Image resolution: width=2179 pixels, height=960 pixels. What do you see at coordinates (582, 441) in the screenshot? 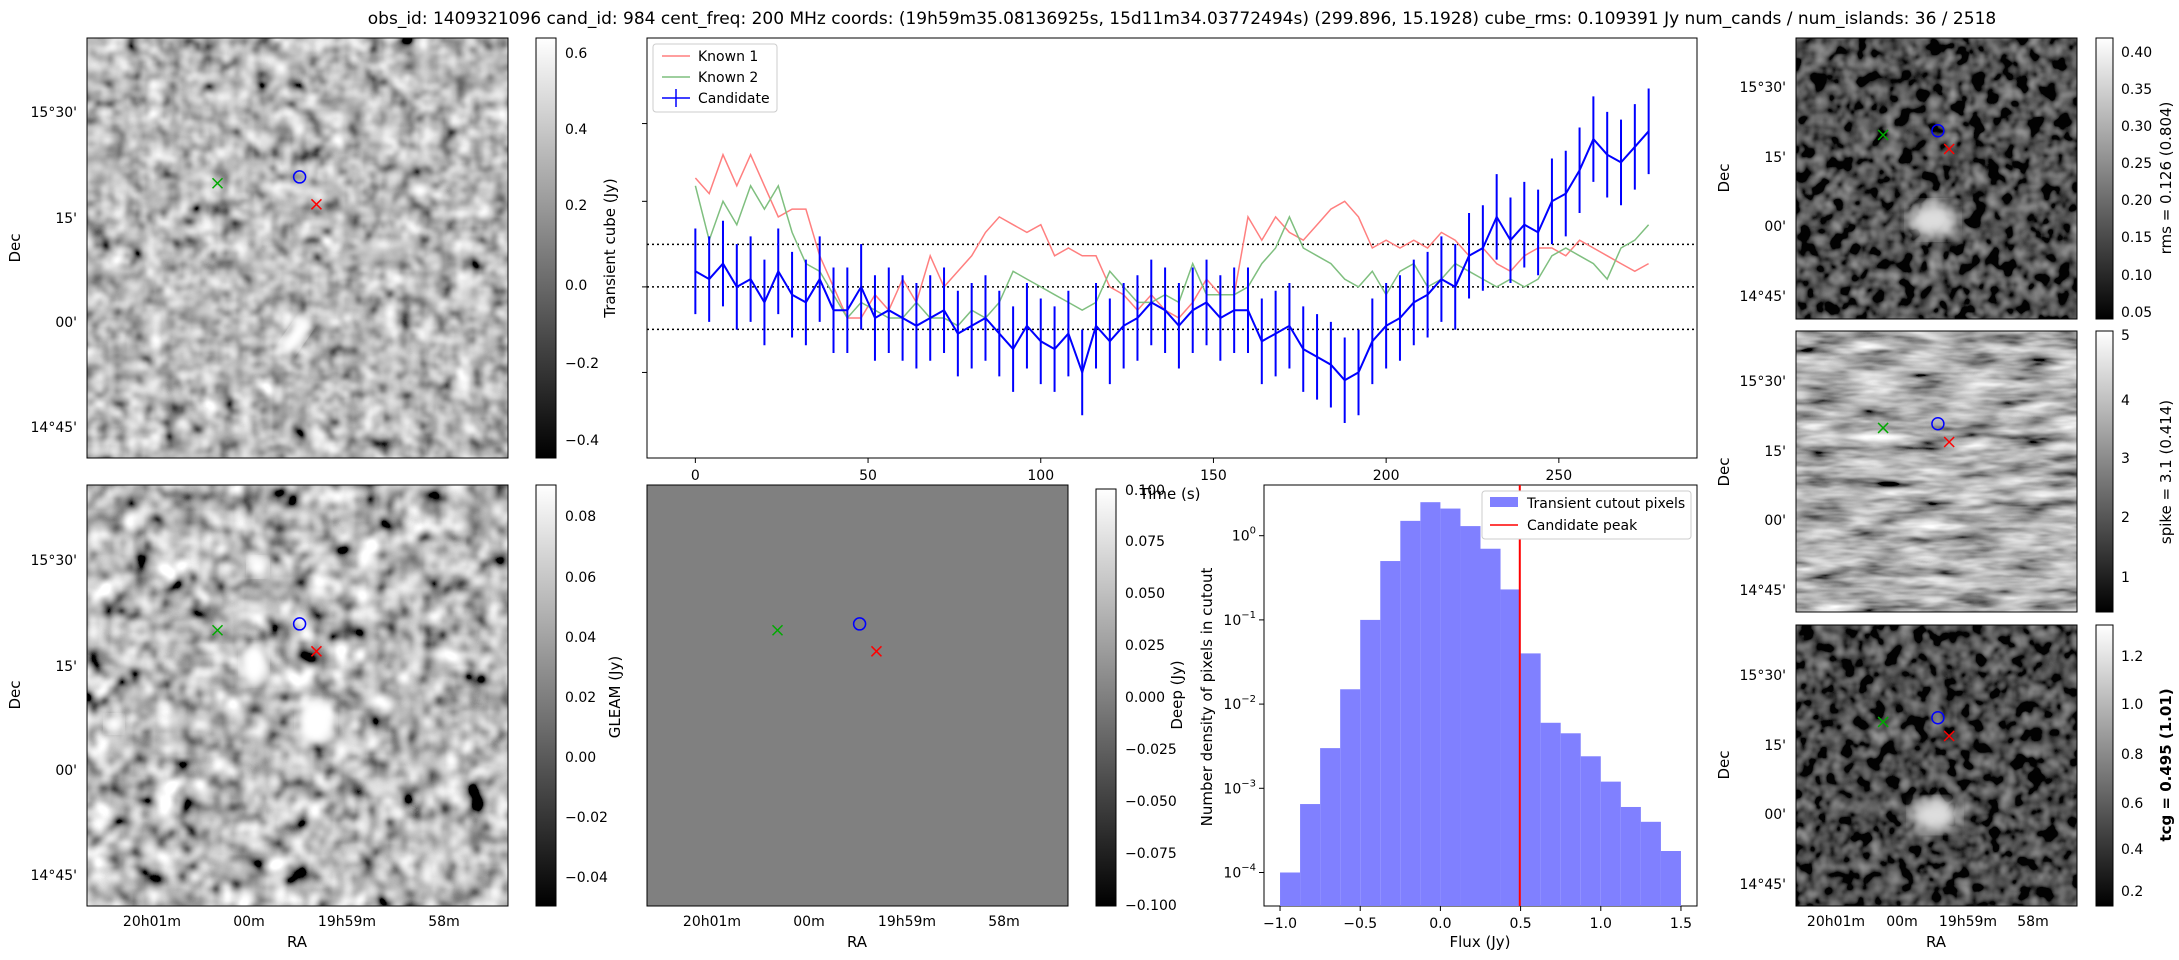
I see `cbar-tick: −0.4` at bounding box center [582, 441].